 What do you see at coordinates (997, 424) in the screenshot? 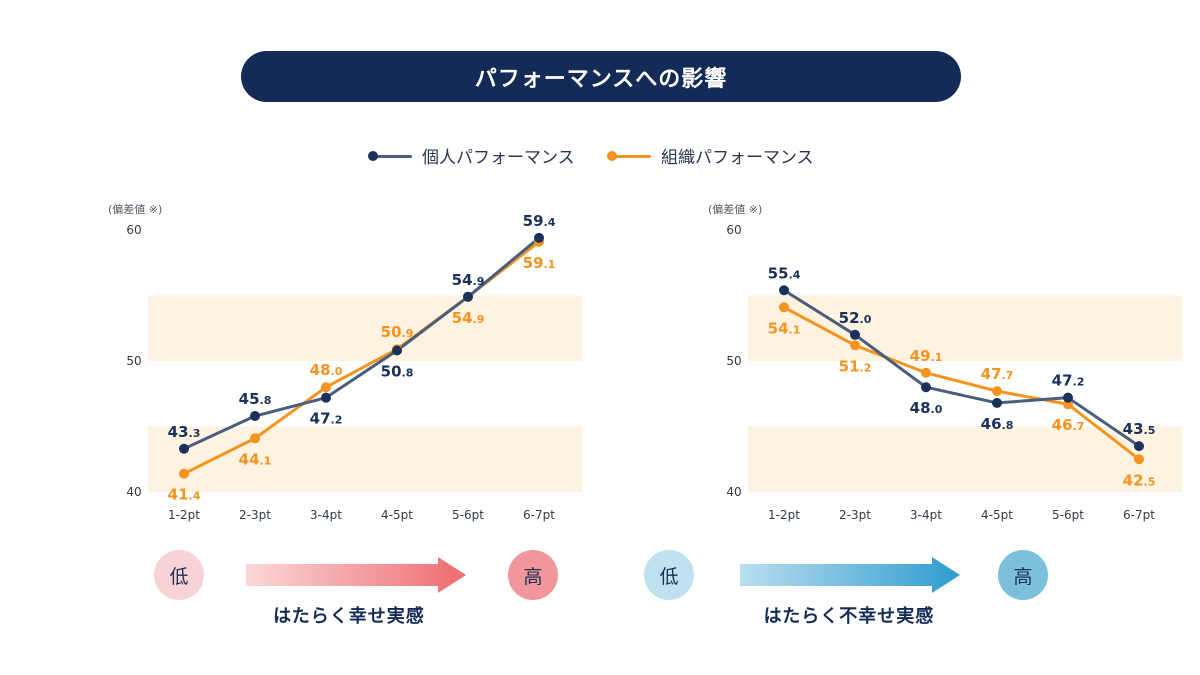
I see `data-label-individual: 46.8` at bounding box center [997, 424].